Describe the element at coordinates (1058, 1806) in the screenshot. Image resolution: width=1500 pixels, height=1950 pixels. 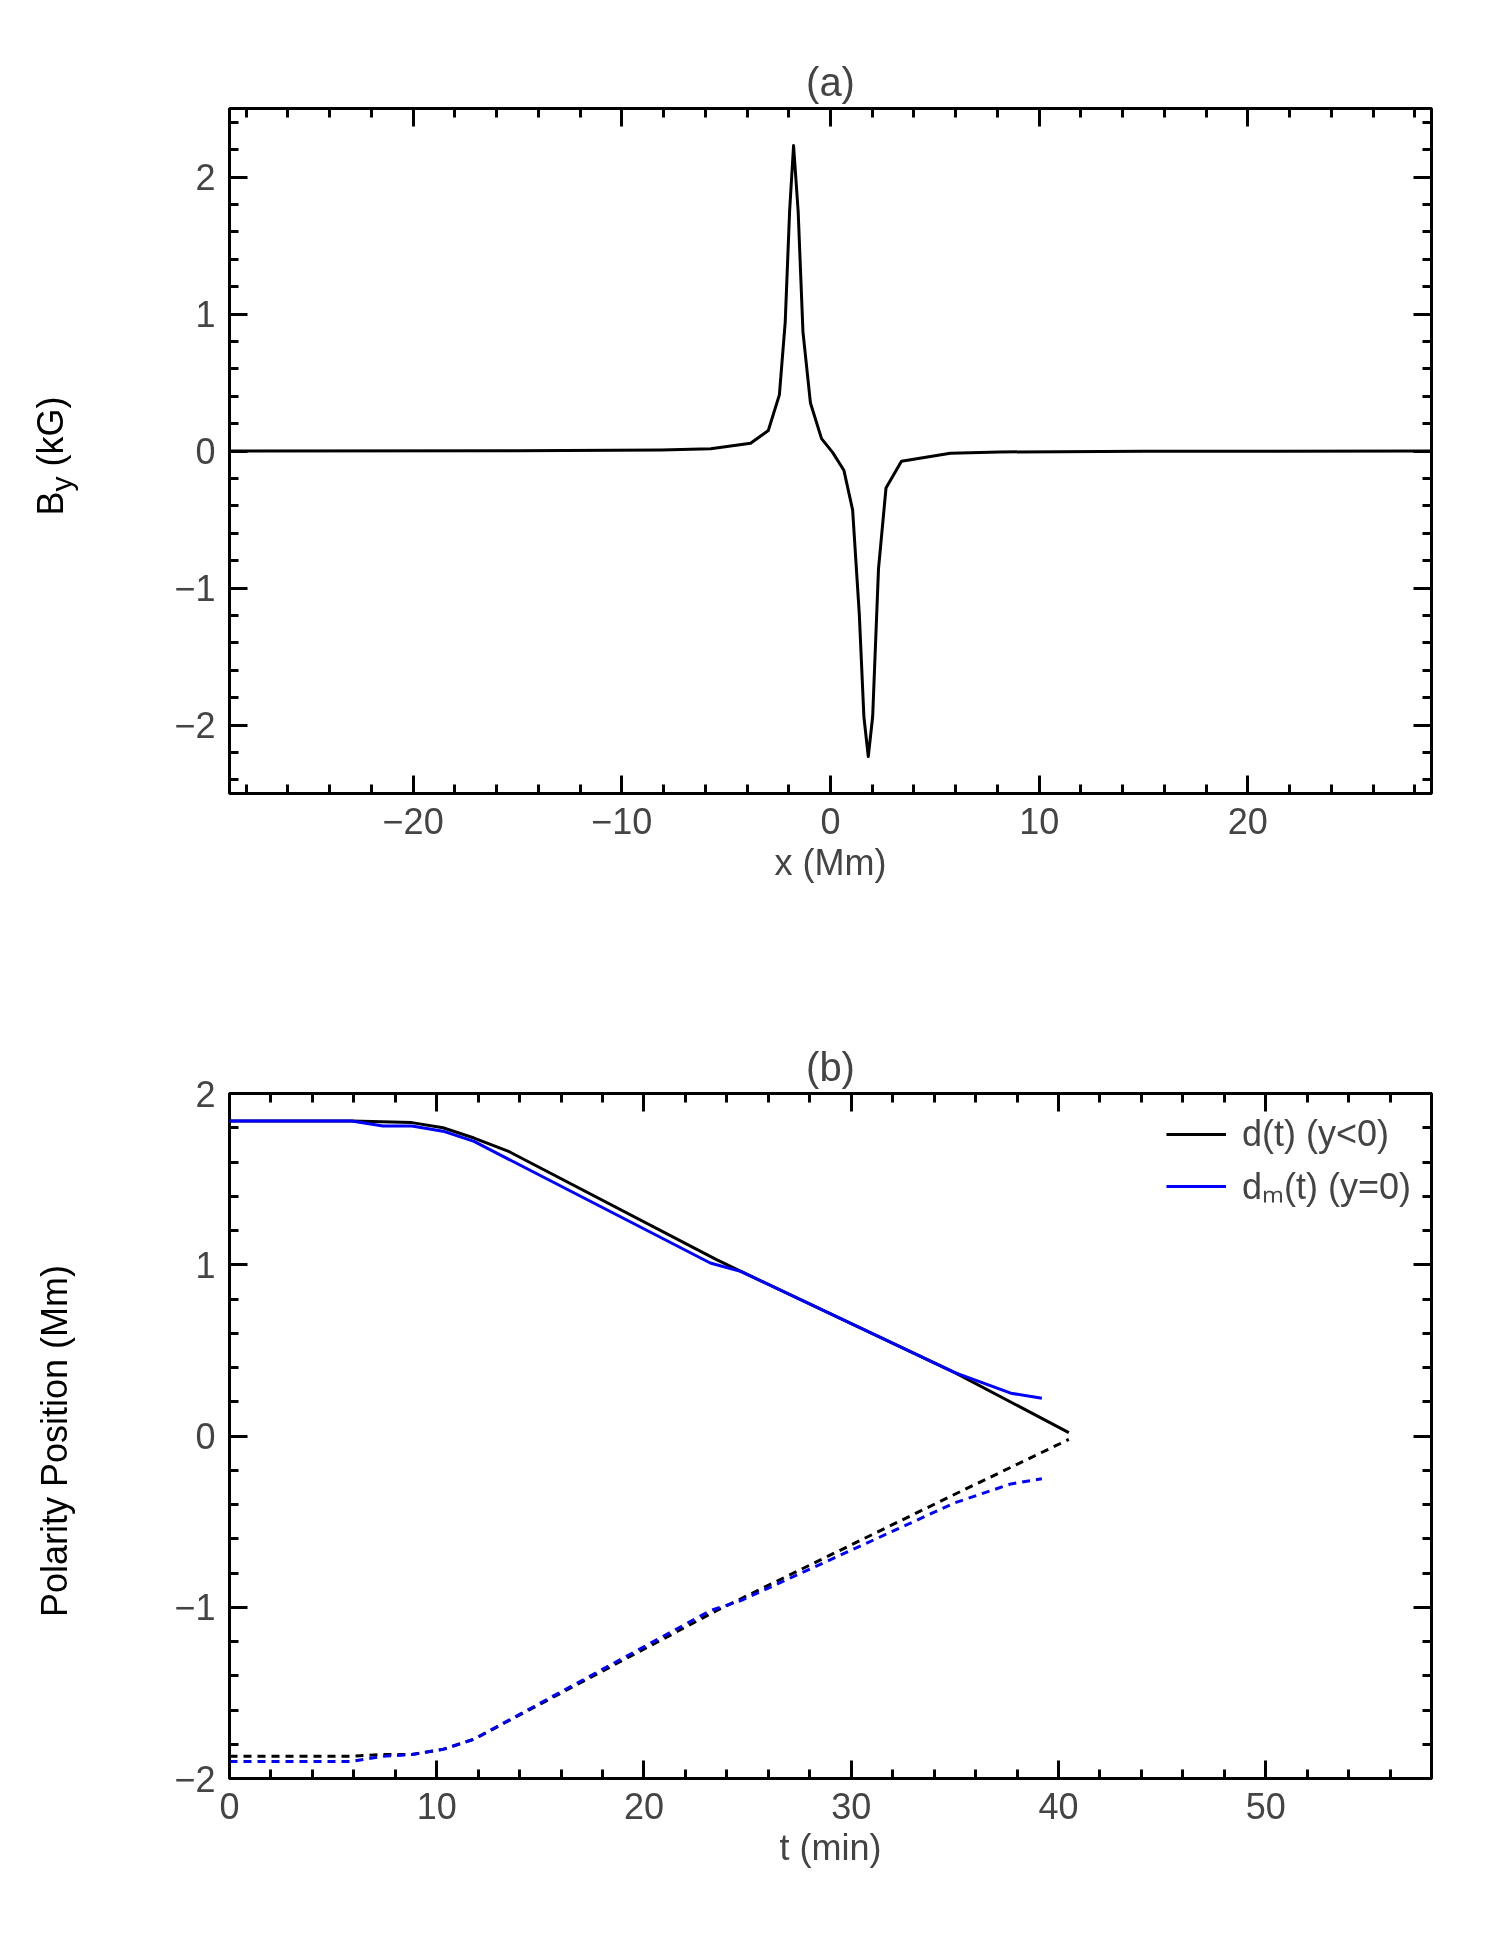
I see `x-tick-label: 40` at that location.